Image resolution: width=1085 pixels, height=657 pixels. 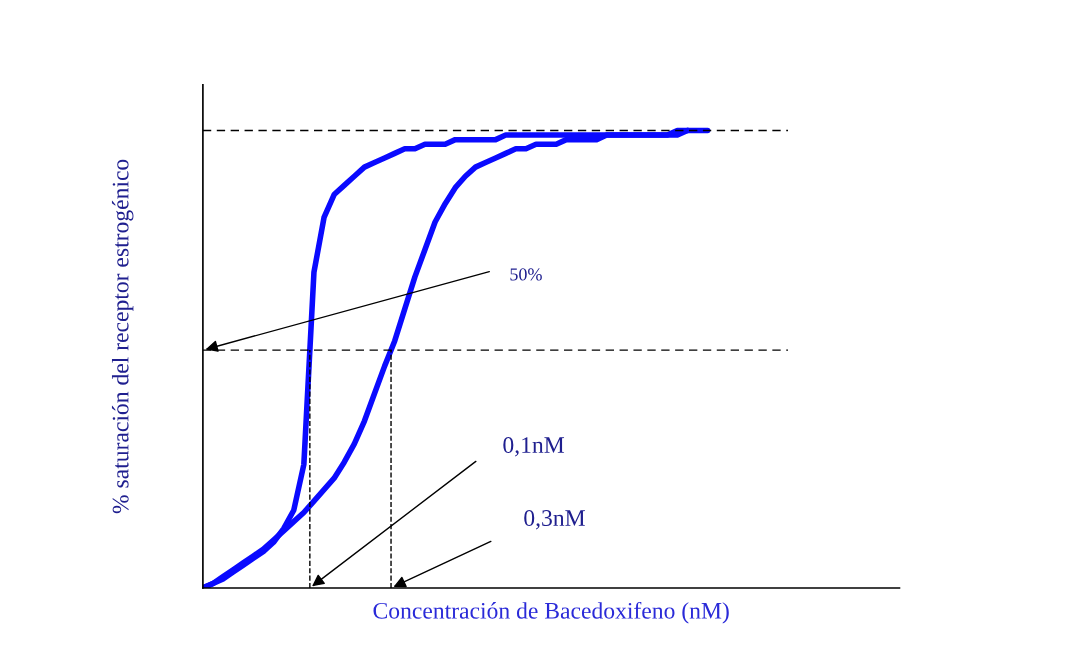 I want to click on annotation: 0,1nM, so click(x=534, y=447).